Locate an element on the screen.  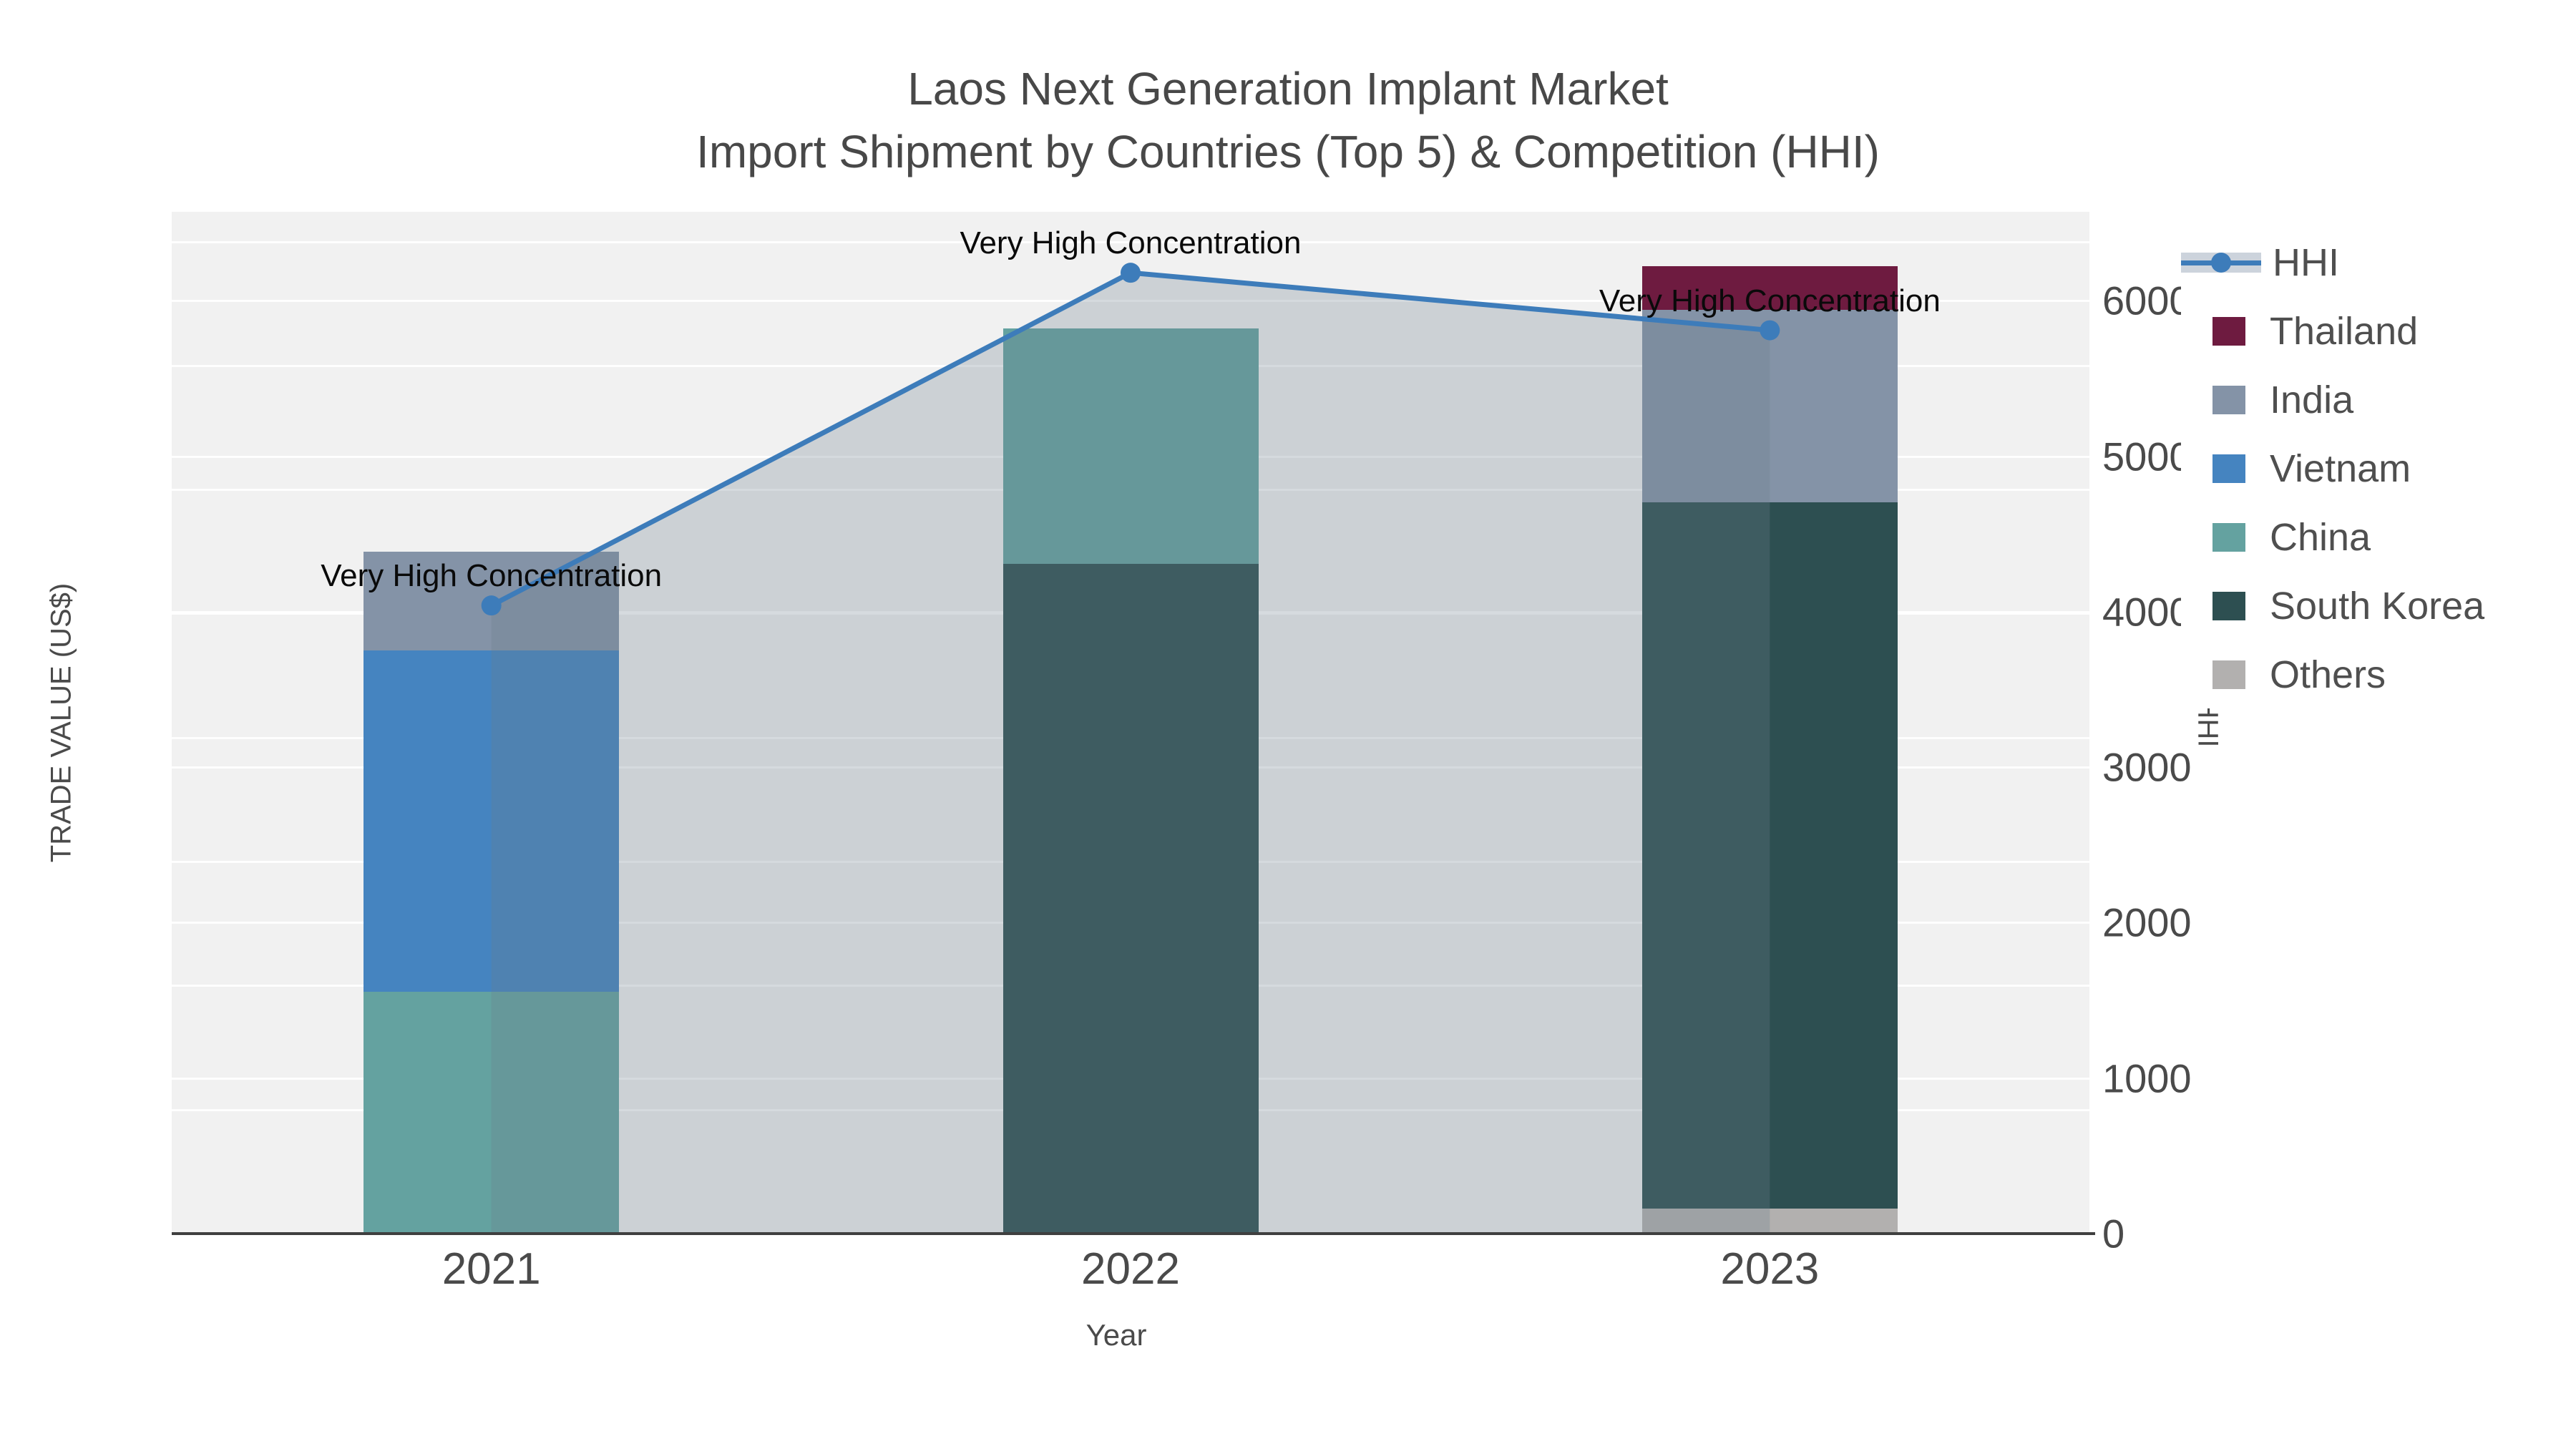
legend-label-south-korea: South Korea is located at coordinates (2377, 606).